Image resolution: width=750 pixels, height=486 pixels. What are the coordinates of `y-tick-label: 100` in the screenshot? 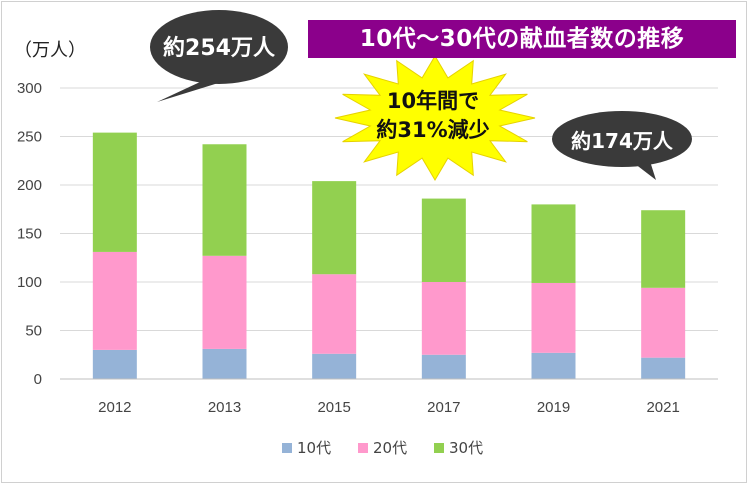 It's located at (29, 282).